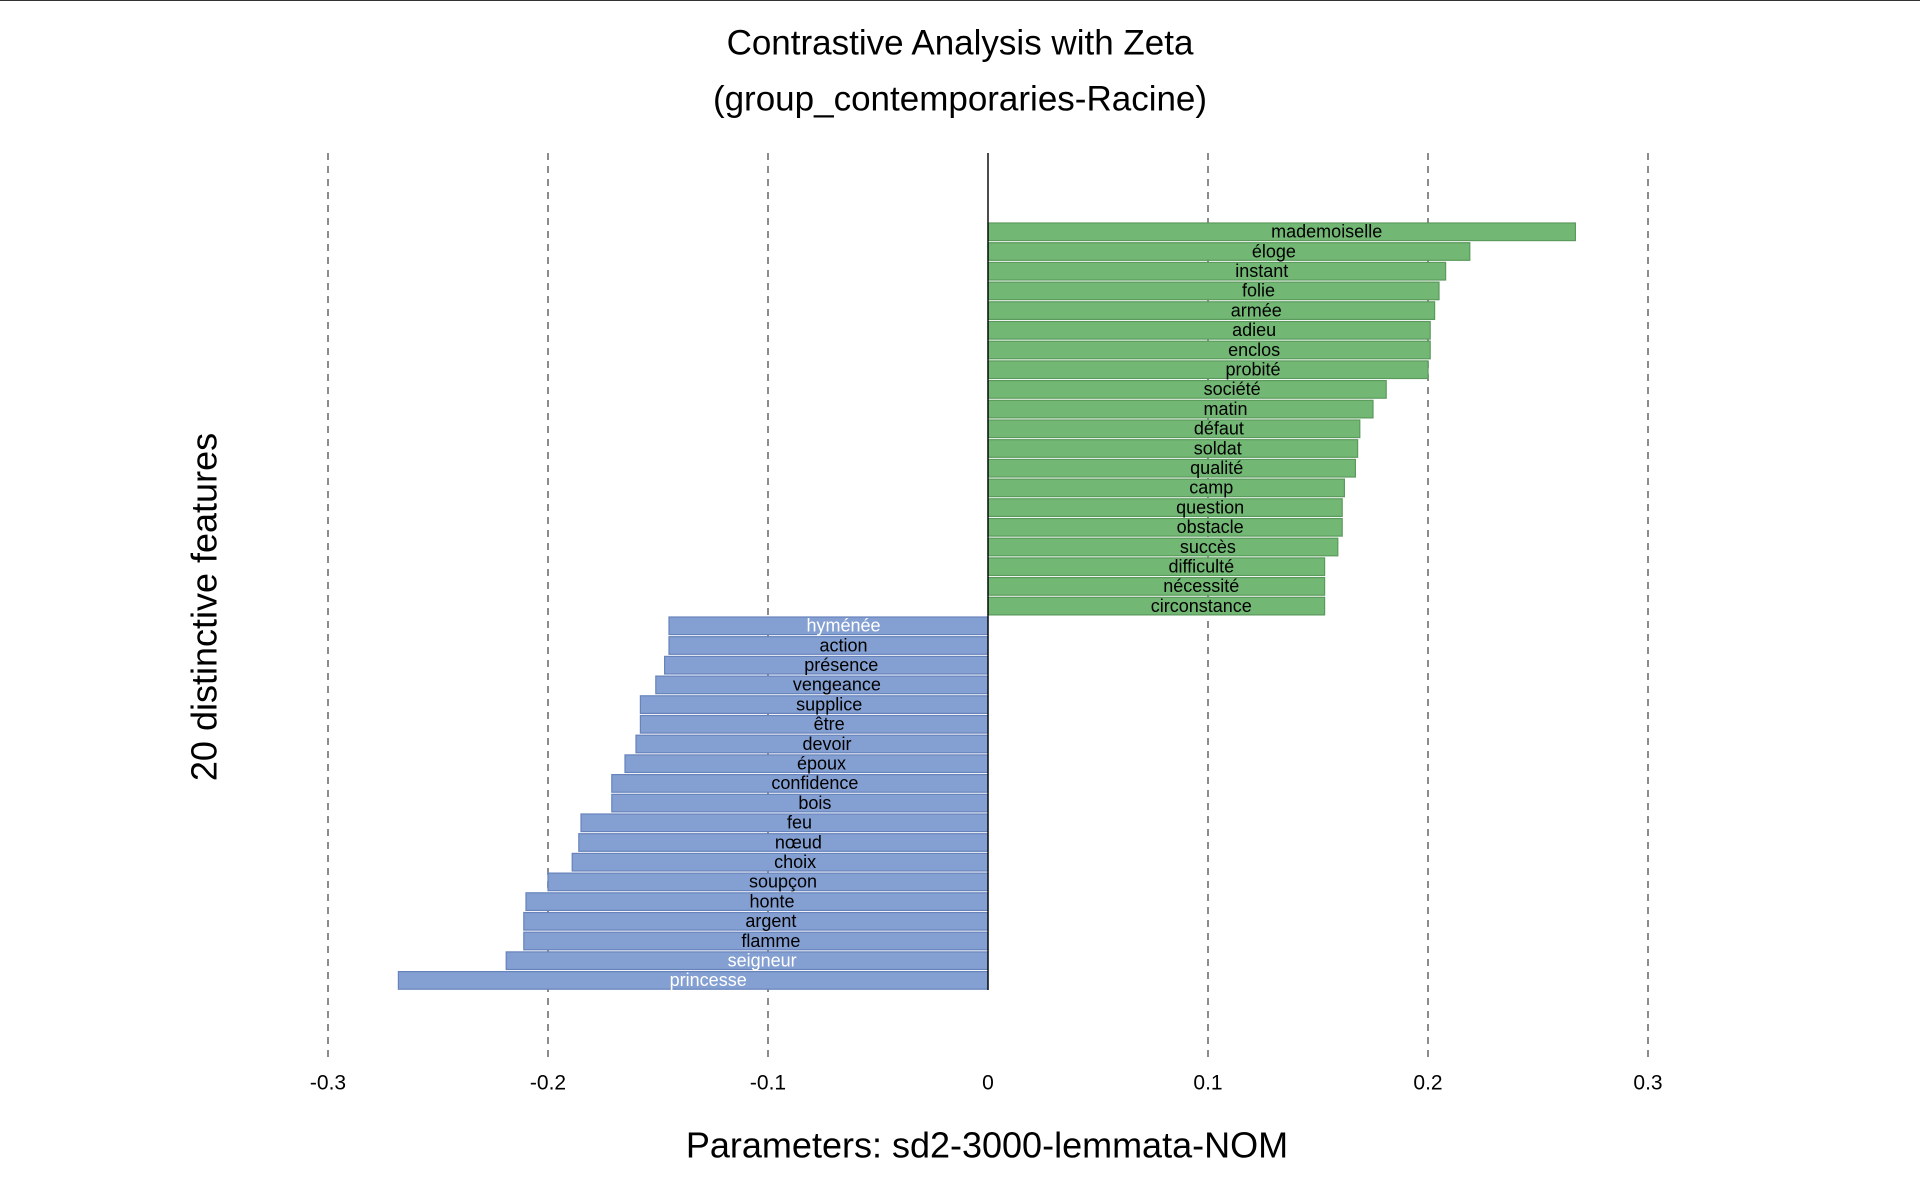 The image size is (1920, 1200). I want to click on bar-label: princesse, so click(708, 980).